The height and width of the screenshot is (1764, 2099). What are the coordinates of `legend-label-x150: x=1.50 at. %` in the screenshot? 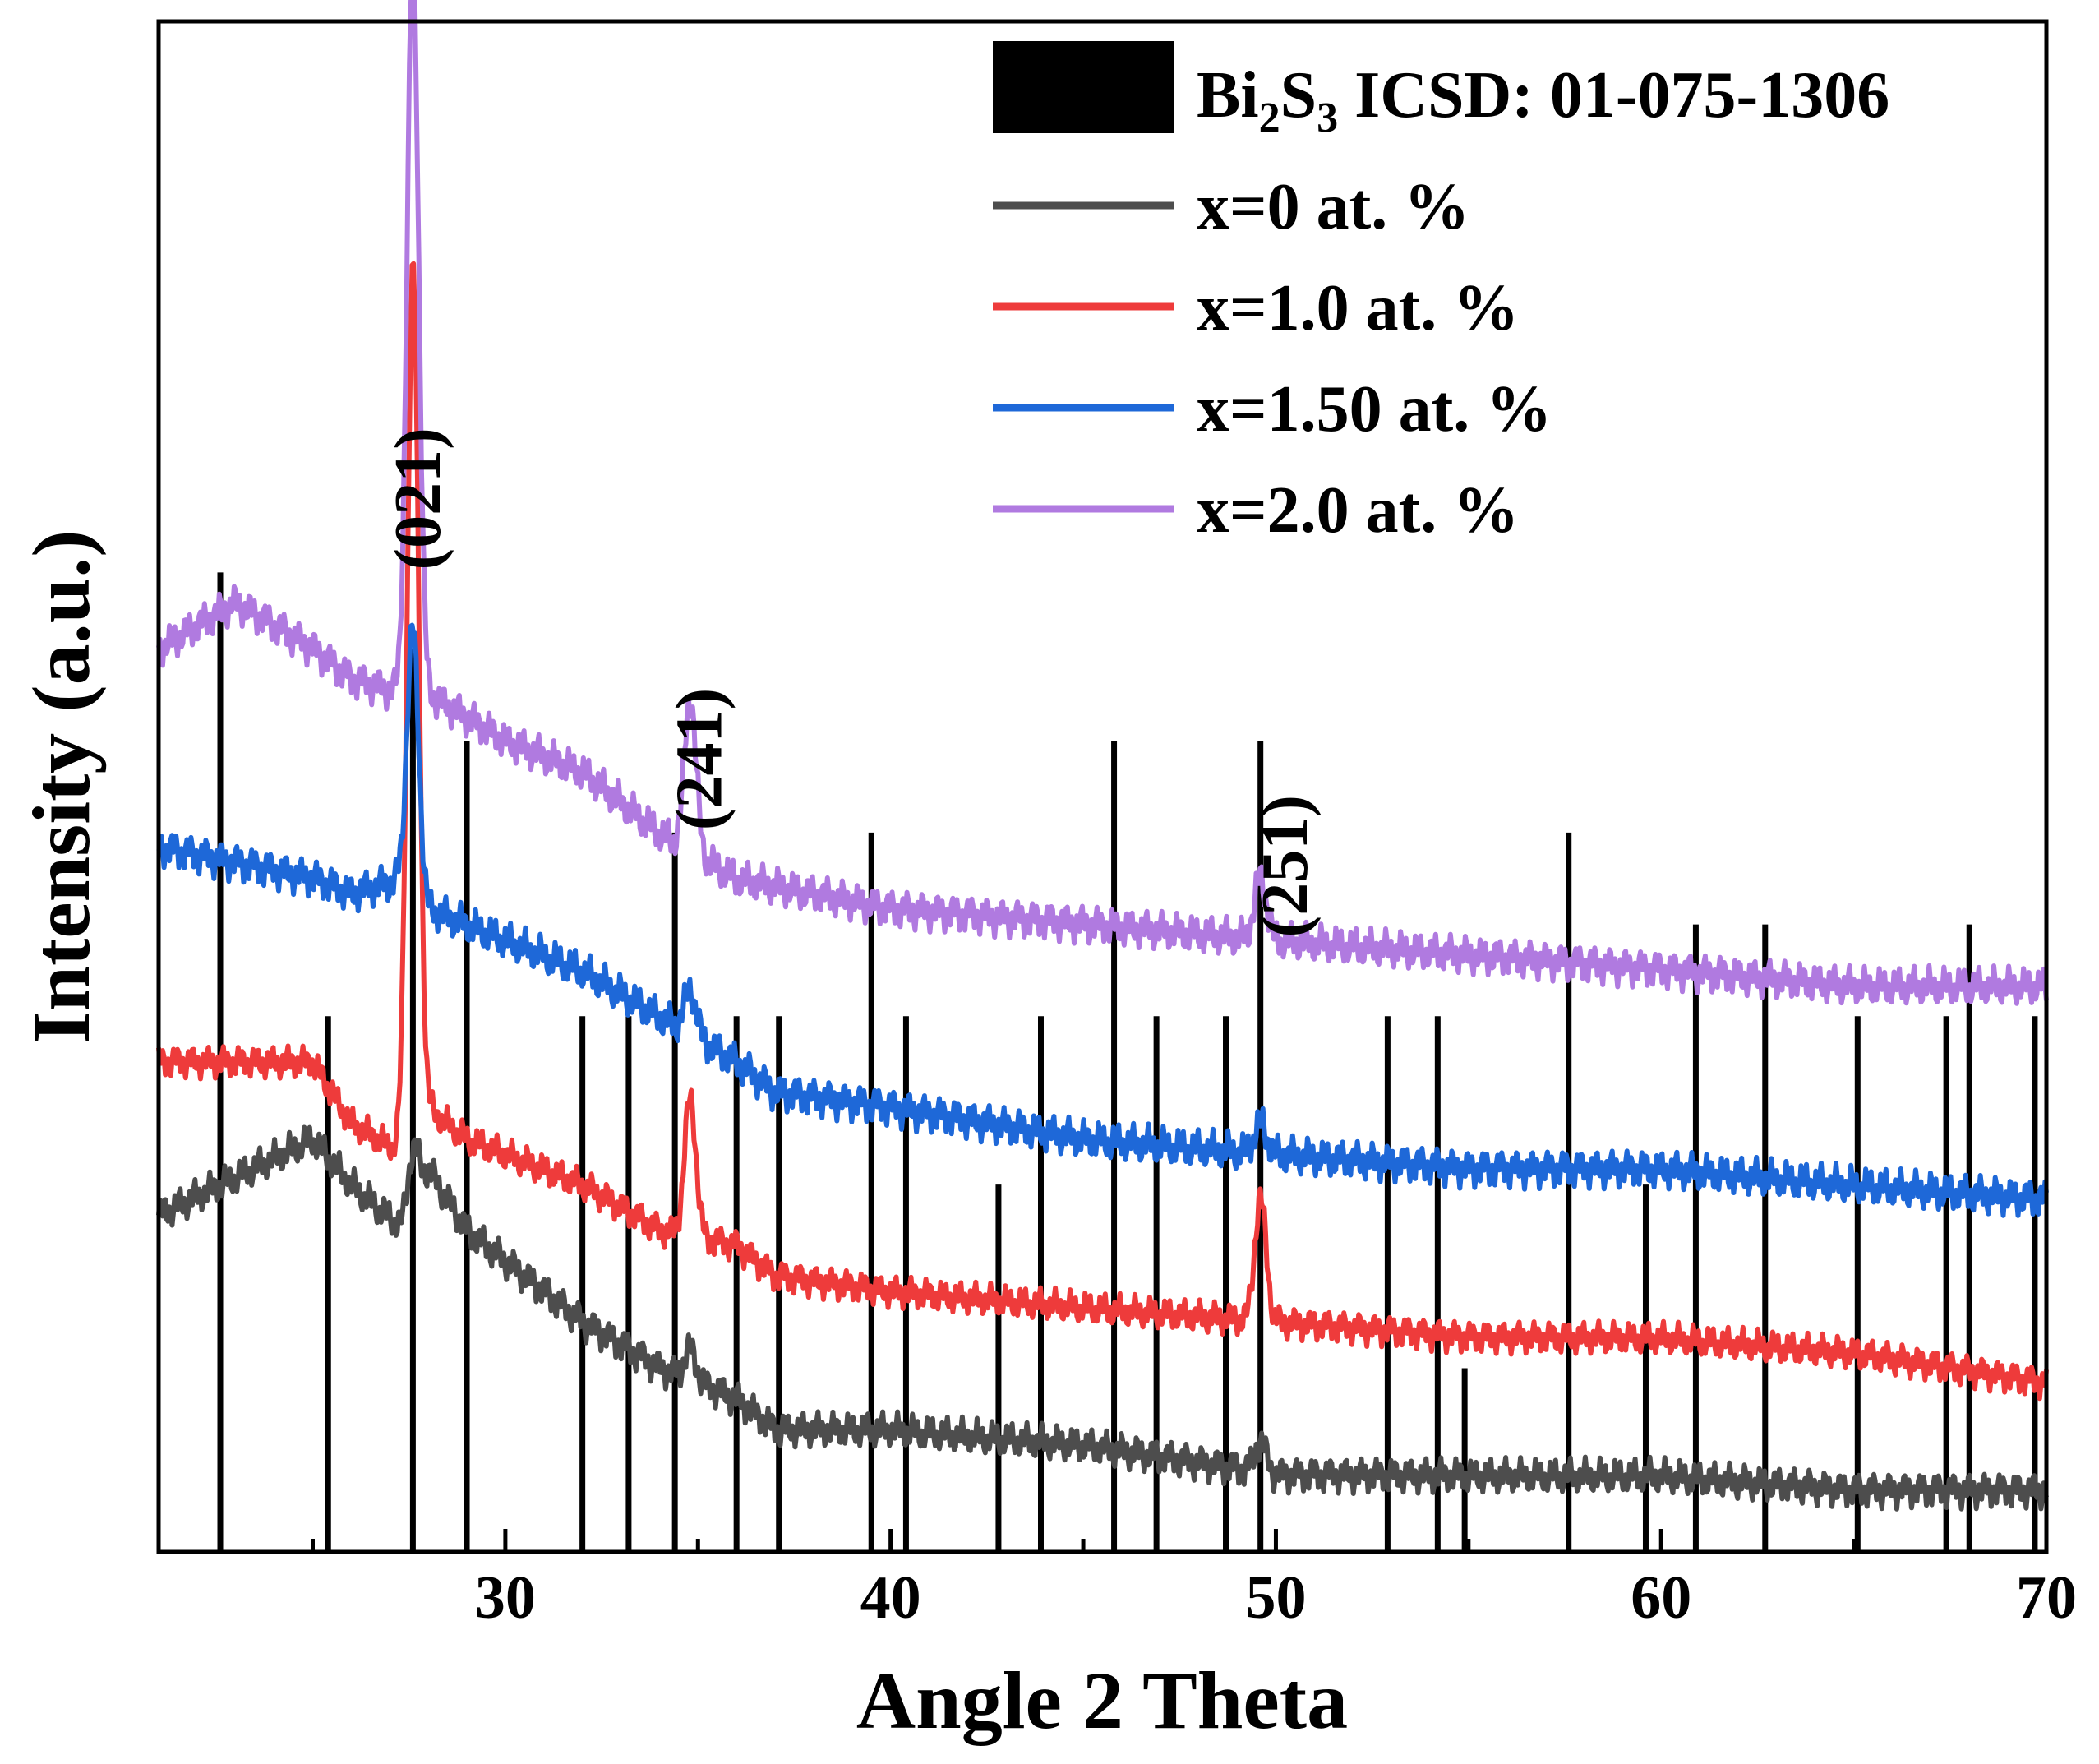 It's located at (1374, 409).